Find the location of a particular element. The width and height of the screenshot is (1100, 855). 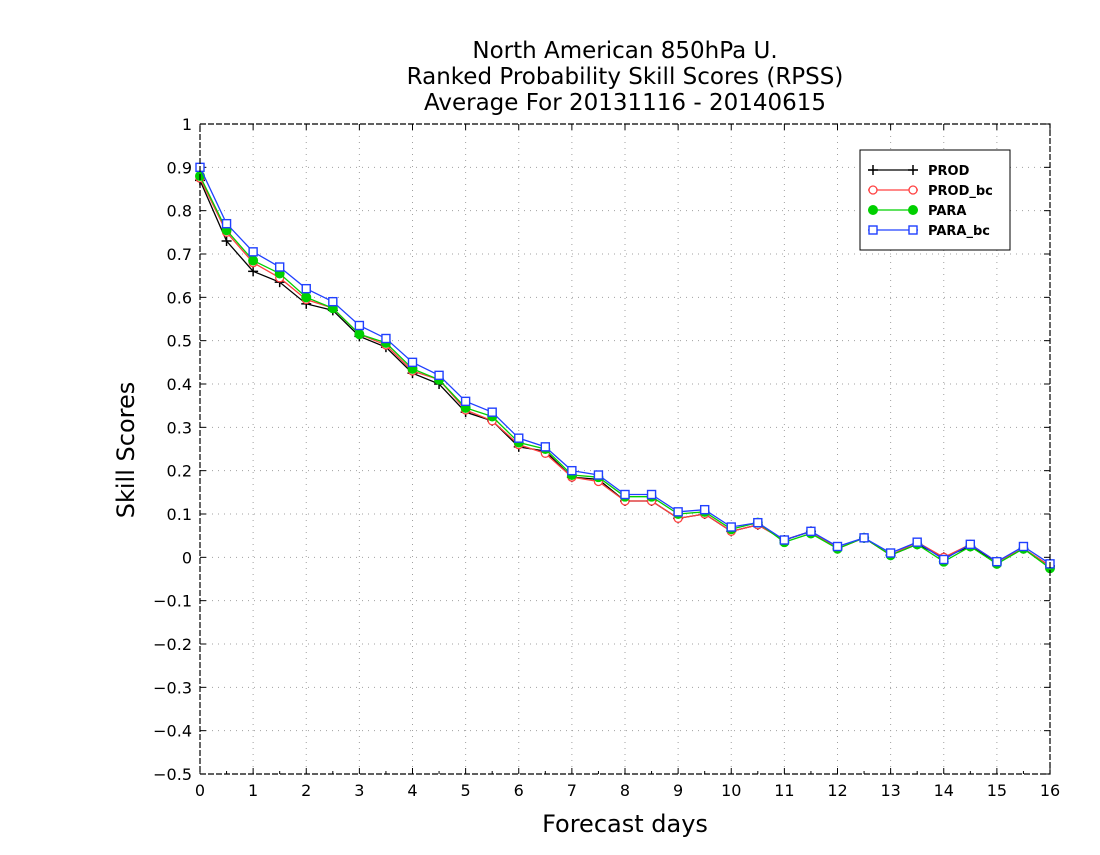

y-tick-label: 0.6 is located at coordinates (179, 297).